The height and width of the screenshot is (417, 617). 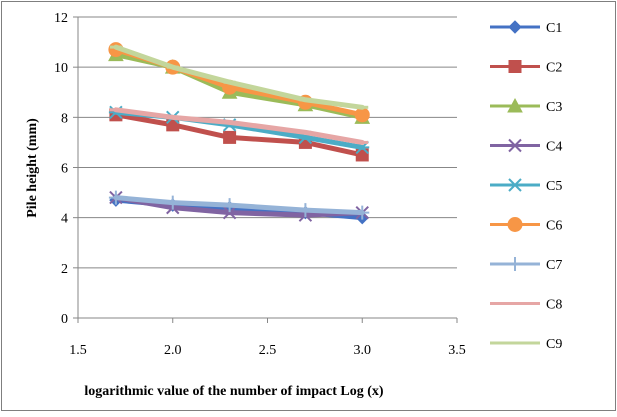 I want to click on y-tick-label: 0, so click(x=64, y=319).